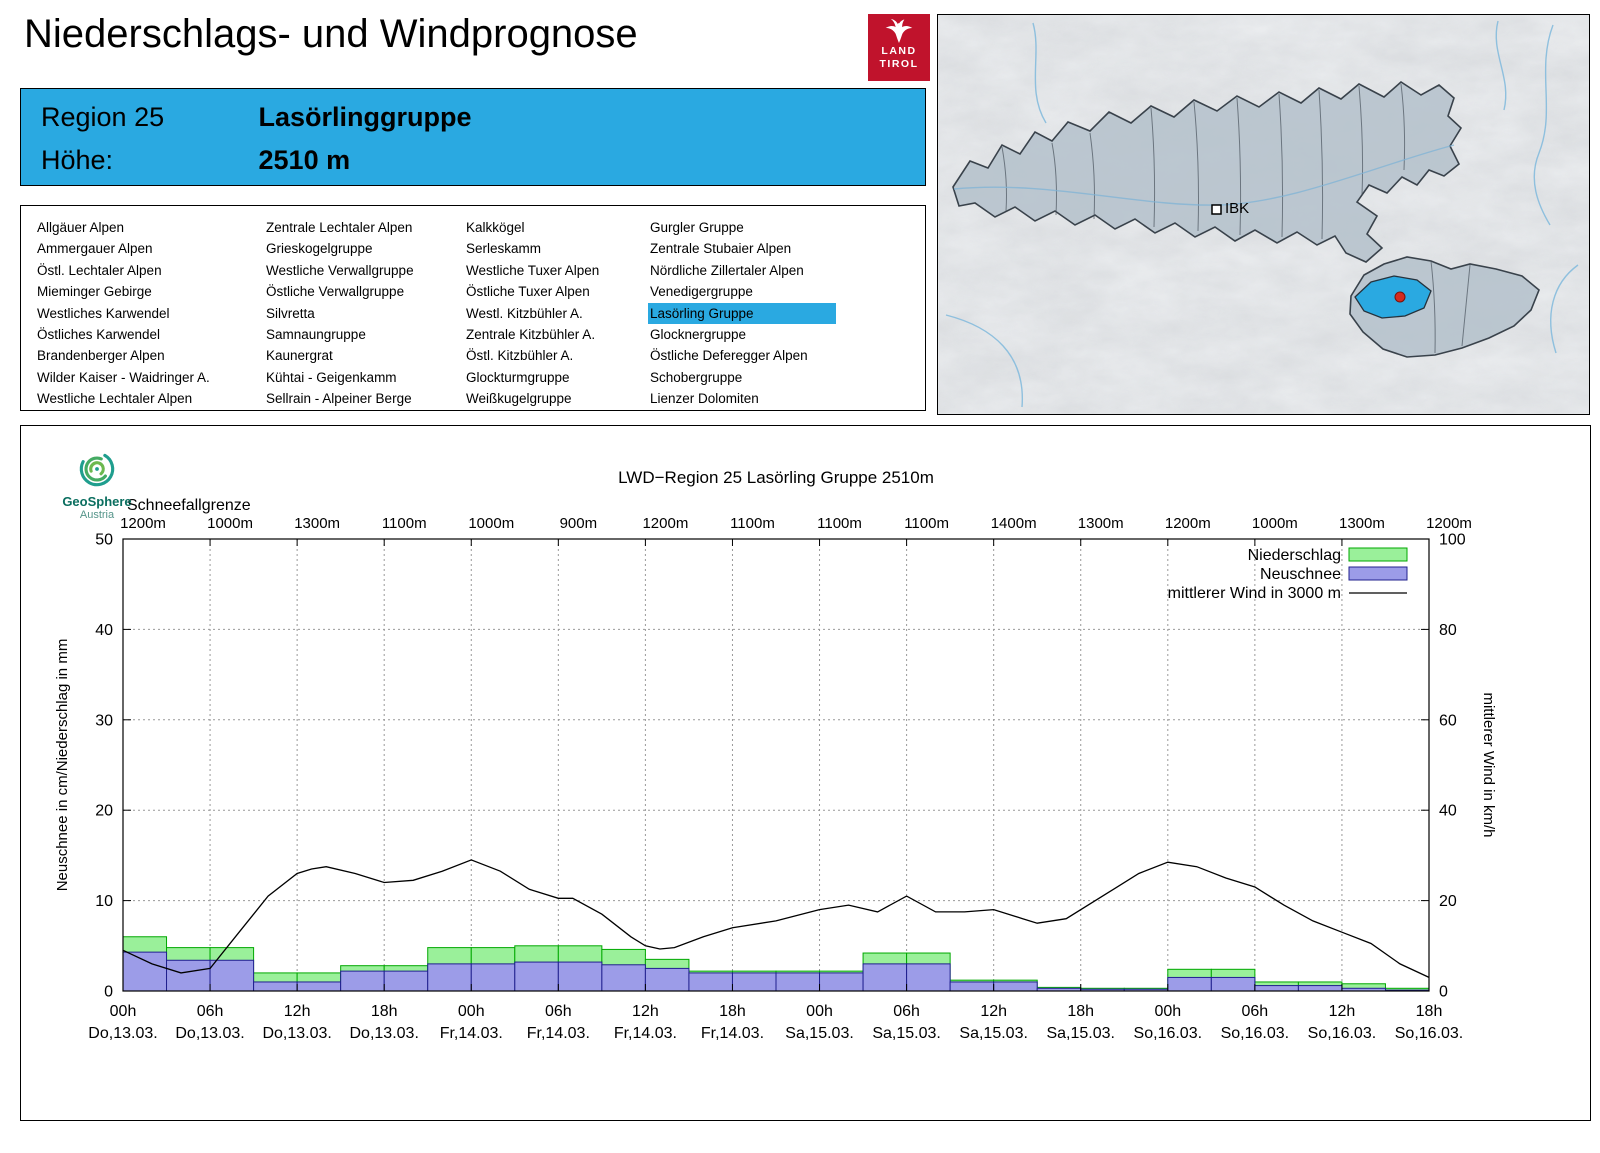 The height and width of the screenshot is (1153, 1600). What do you see at coordinates (899, 30) in the screenshot?
I see `tirol-eagle-icon` at bounding box center [899, 30].